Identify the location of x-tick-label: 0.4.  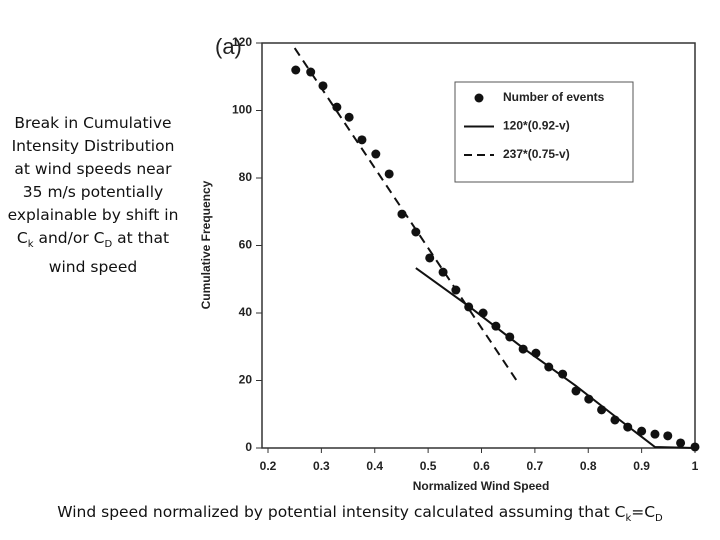
(374, 466).